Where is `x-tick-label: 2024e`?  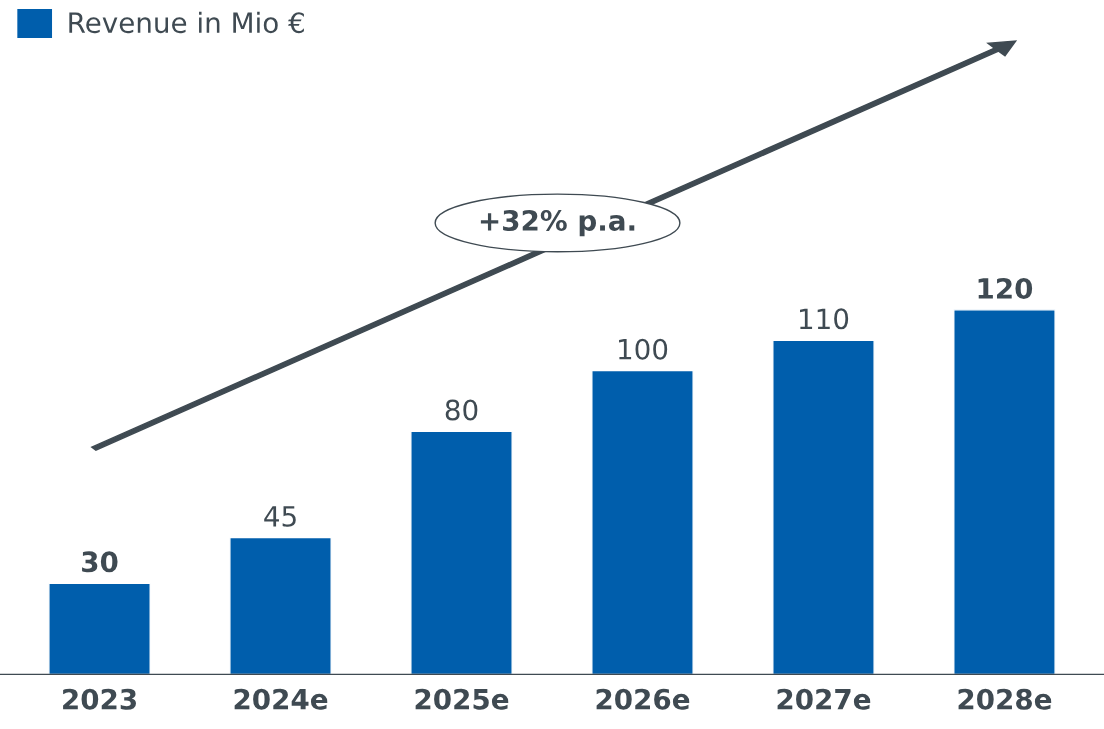
x-tick-label: 2024e is located at coordinates (281, 699).